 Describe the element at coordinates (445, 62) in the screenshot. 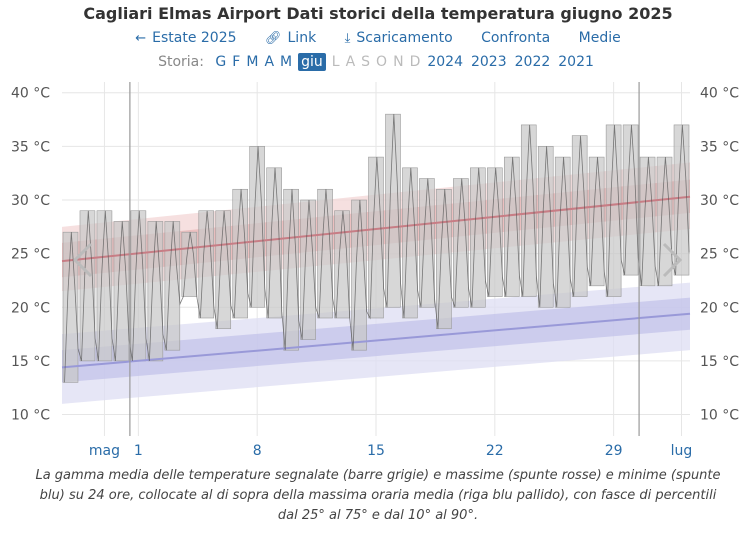

I see `history-year-2024: 2024` at that location.